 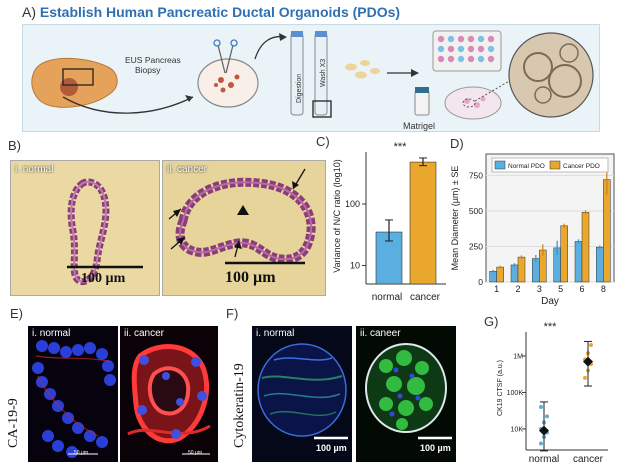 I want to click on panel-f-normal-image: i. normal 100 µm, so click(x=302, y=394).